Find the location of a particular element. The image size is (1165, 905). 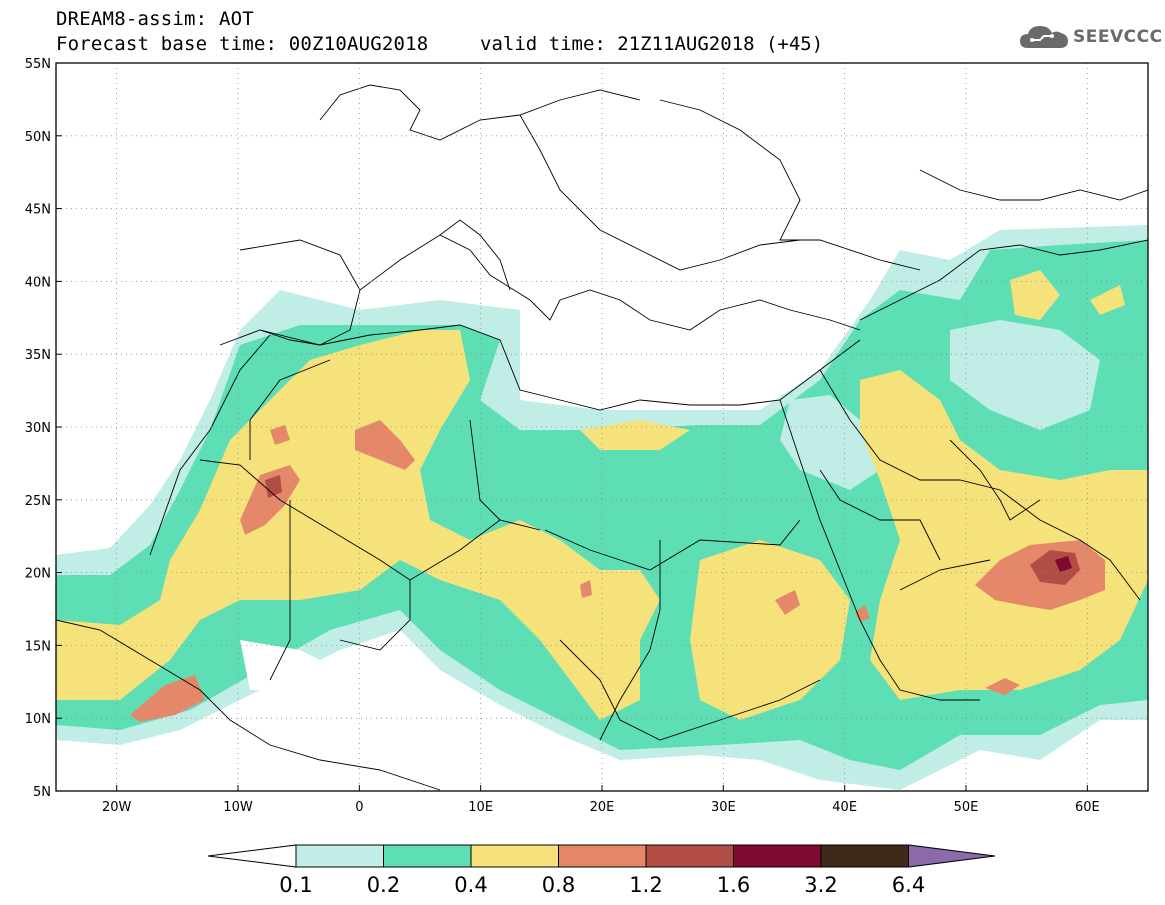

map-title: DREAM8-assim: AOT is located at coordinates (155, 19).